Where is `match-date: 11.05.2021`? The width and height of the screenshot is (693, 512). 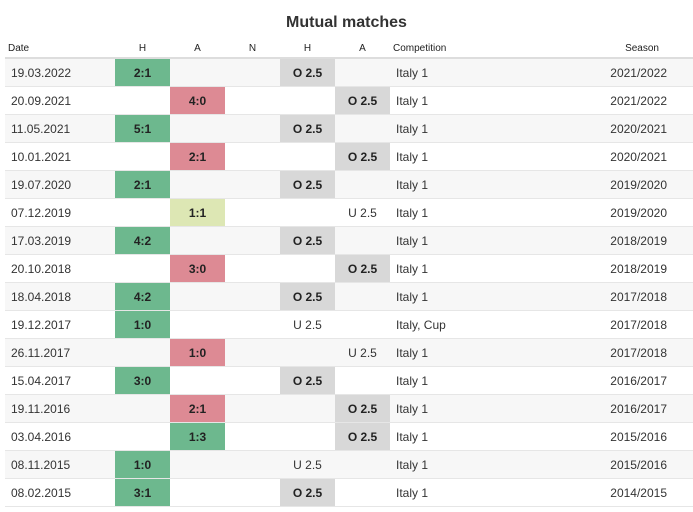 match-date: 11.05.2021 is located at coordinates (60, 128).